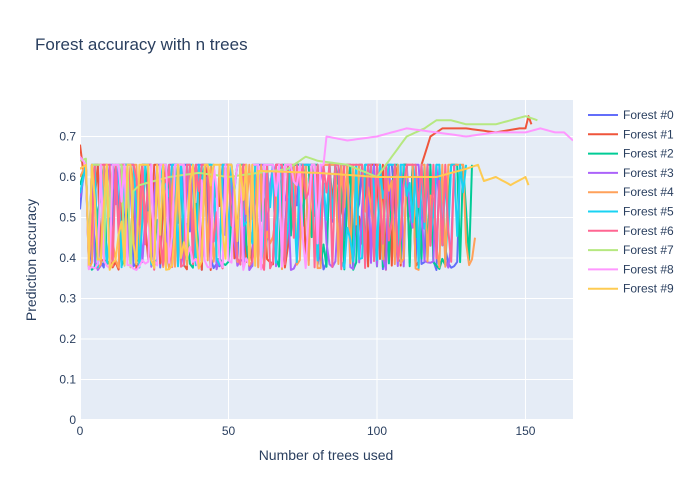 The image size is (700, 500). What do you see at coordinates (648, 115) in the screenshot?
I see `legend-label: Forest #0` at bounding box center [648, 115].